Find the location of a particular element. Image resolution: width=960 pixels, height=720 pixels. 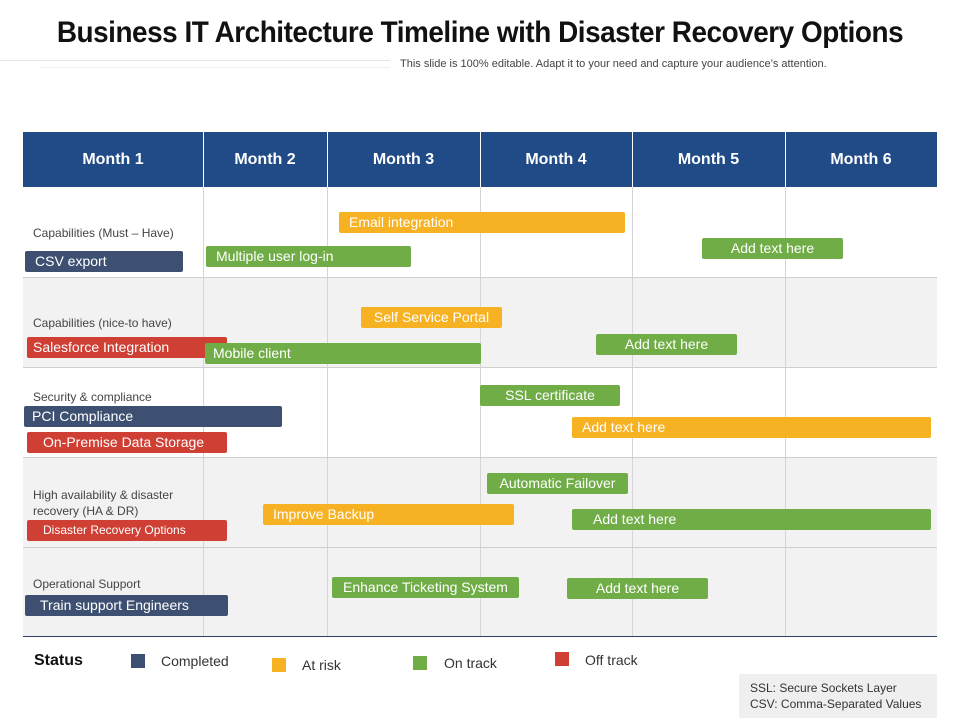

legend-label-completed: Completed is located at coordinates (195, 661).